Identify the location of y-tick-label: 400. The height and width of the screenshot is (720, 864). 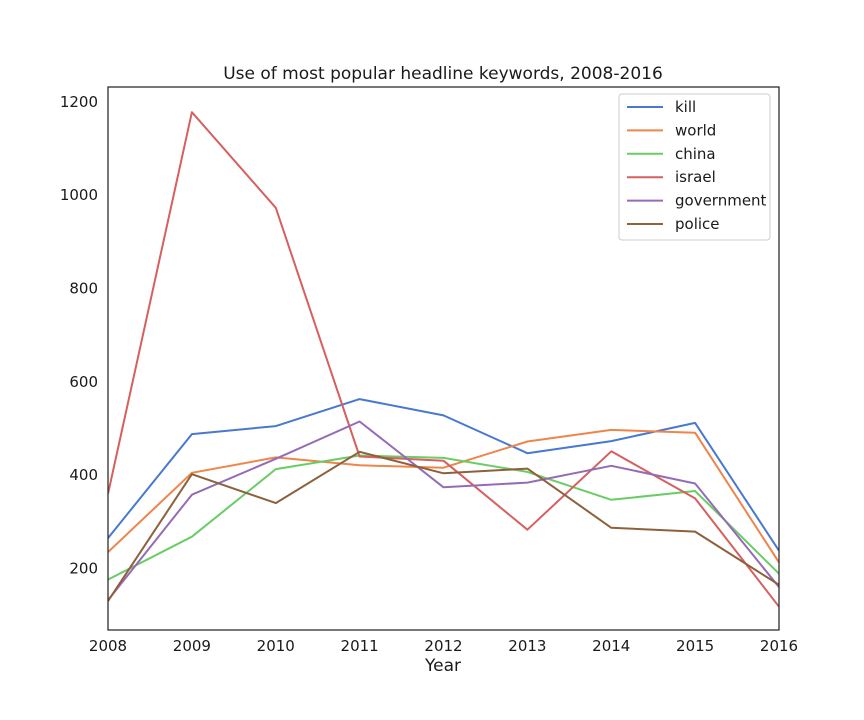
(83, 475).